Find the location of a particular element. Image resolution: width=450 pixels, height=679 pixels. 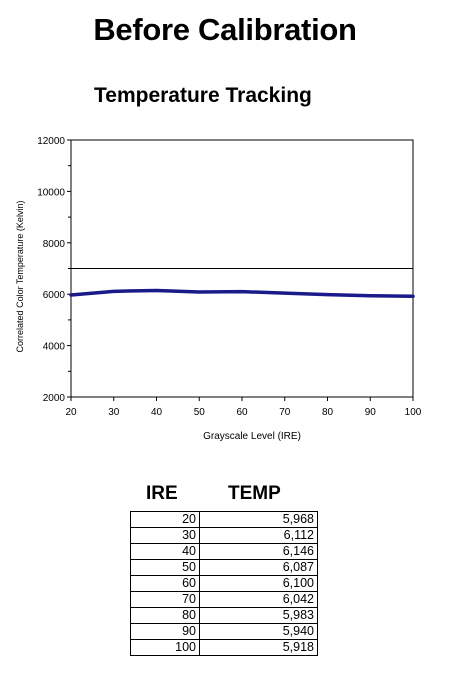

table-row: 90 5,940 is located at coordinates (224, 631).